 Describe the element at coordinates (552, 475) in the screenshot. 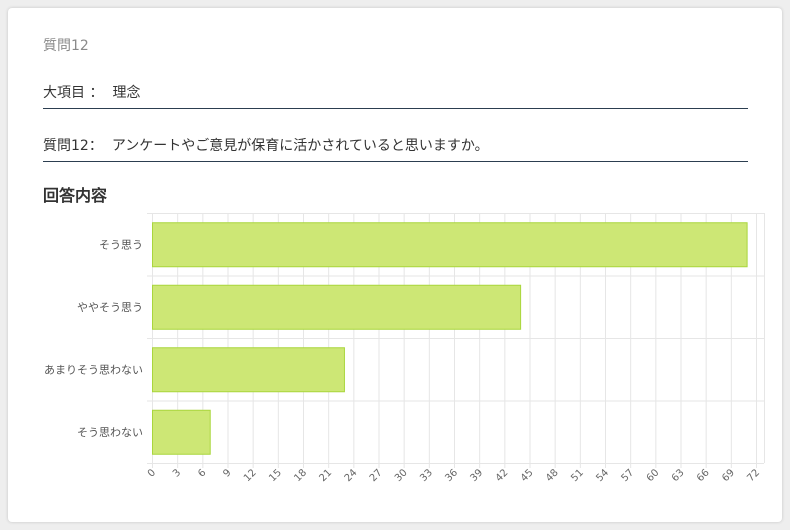

I see `x-tick-label: 48` at that location.